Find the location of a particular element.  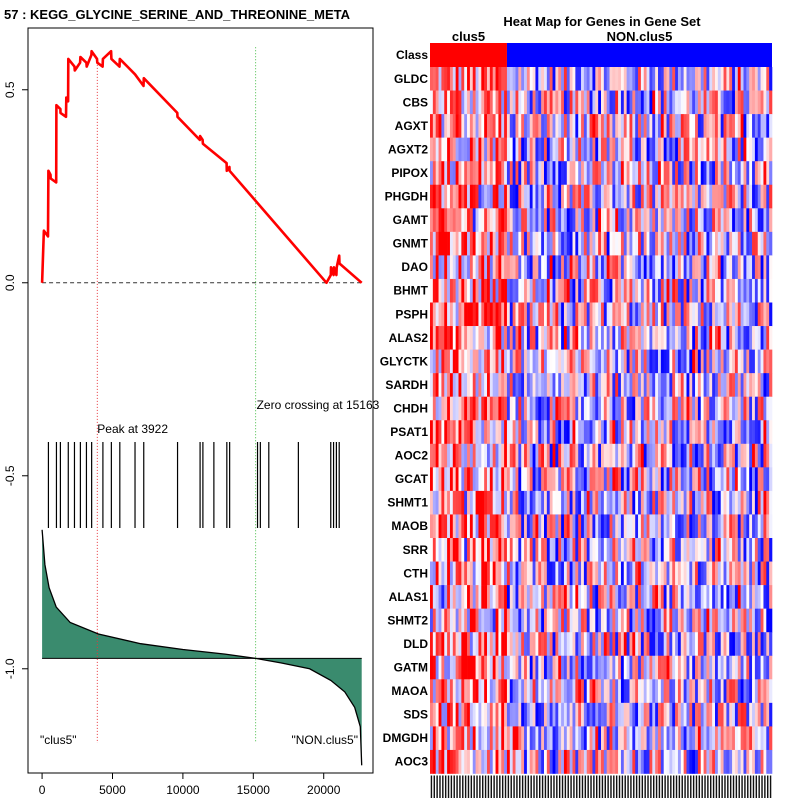

heatmap-row-srr is located at coordinates (601, 550).